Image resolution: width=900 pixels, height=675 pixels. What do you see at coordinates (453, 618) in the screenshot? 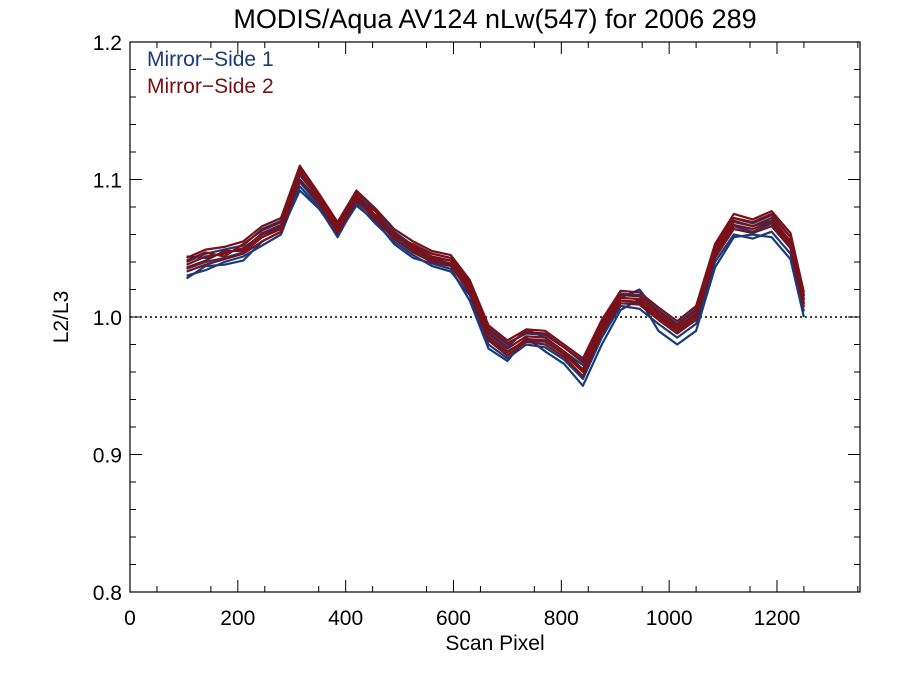
I see `x-tick-label: 600` at bounding box center [453, 618].